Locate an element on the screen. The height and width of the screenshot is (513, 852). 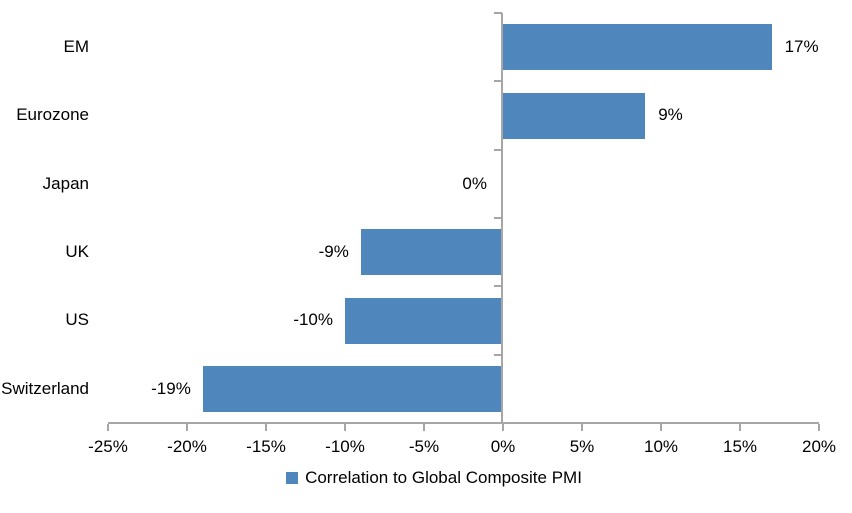
legend: Correlation to Global Composite PMI is located at coordinates (426, 478).